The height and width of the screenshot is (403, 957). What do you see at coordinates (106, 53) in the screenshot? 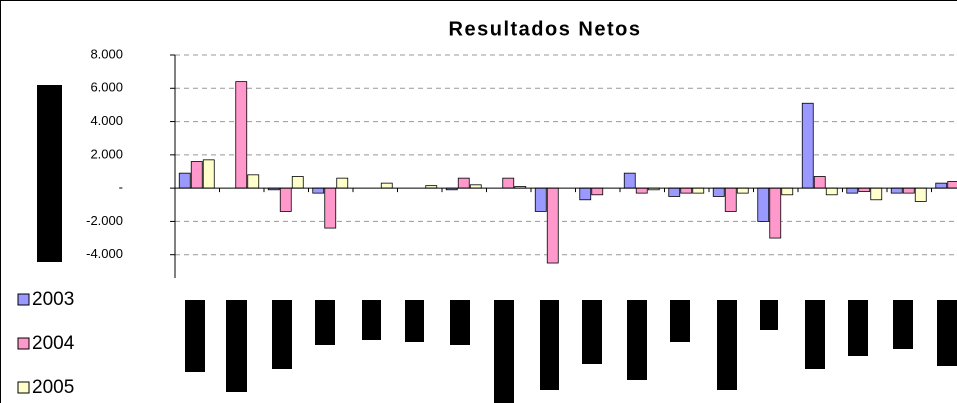
I see `y-tick-label: 8.000` at bounding box center [106, 53].